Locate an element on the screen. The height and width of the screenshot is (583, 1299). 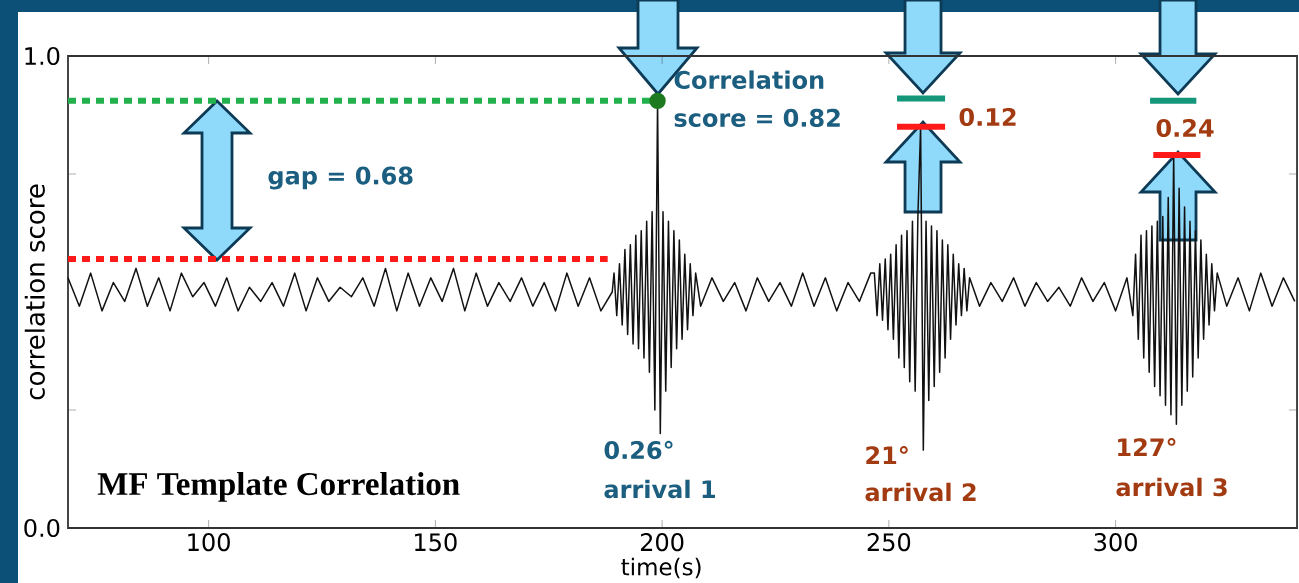
annotation: Correlation score = 0.82 is located at coordinates (757, 98).